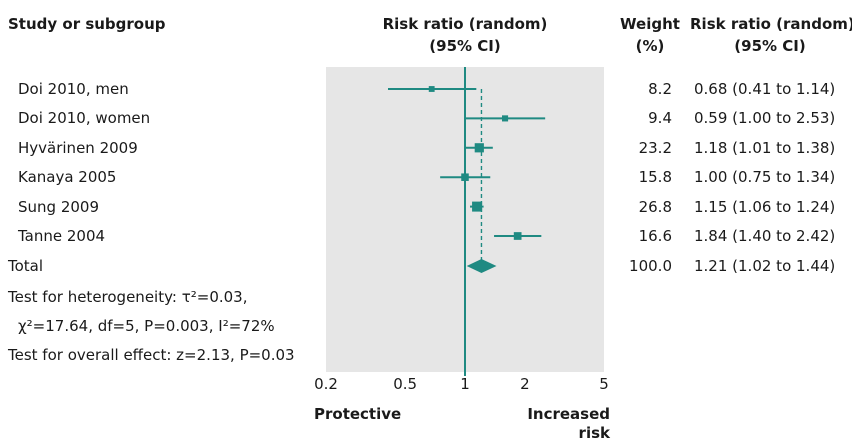 This screenshot has height=443, width=852. What do you see at coordinates (771, 24) in the screenshot?
I see `ci-column-header-line1: Risk ratio (random)` at bounding box center [771, 24].